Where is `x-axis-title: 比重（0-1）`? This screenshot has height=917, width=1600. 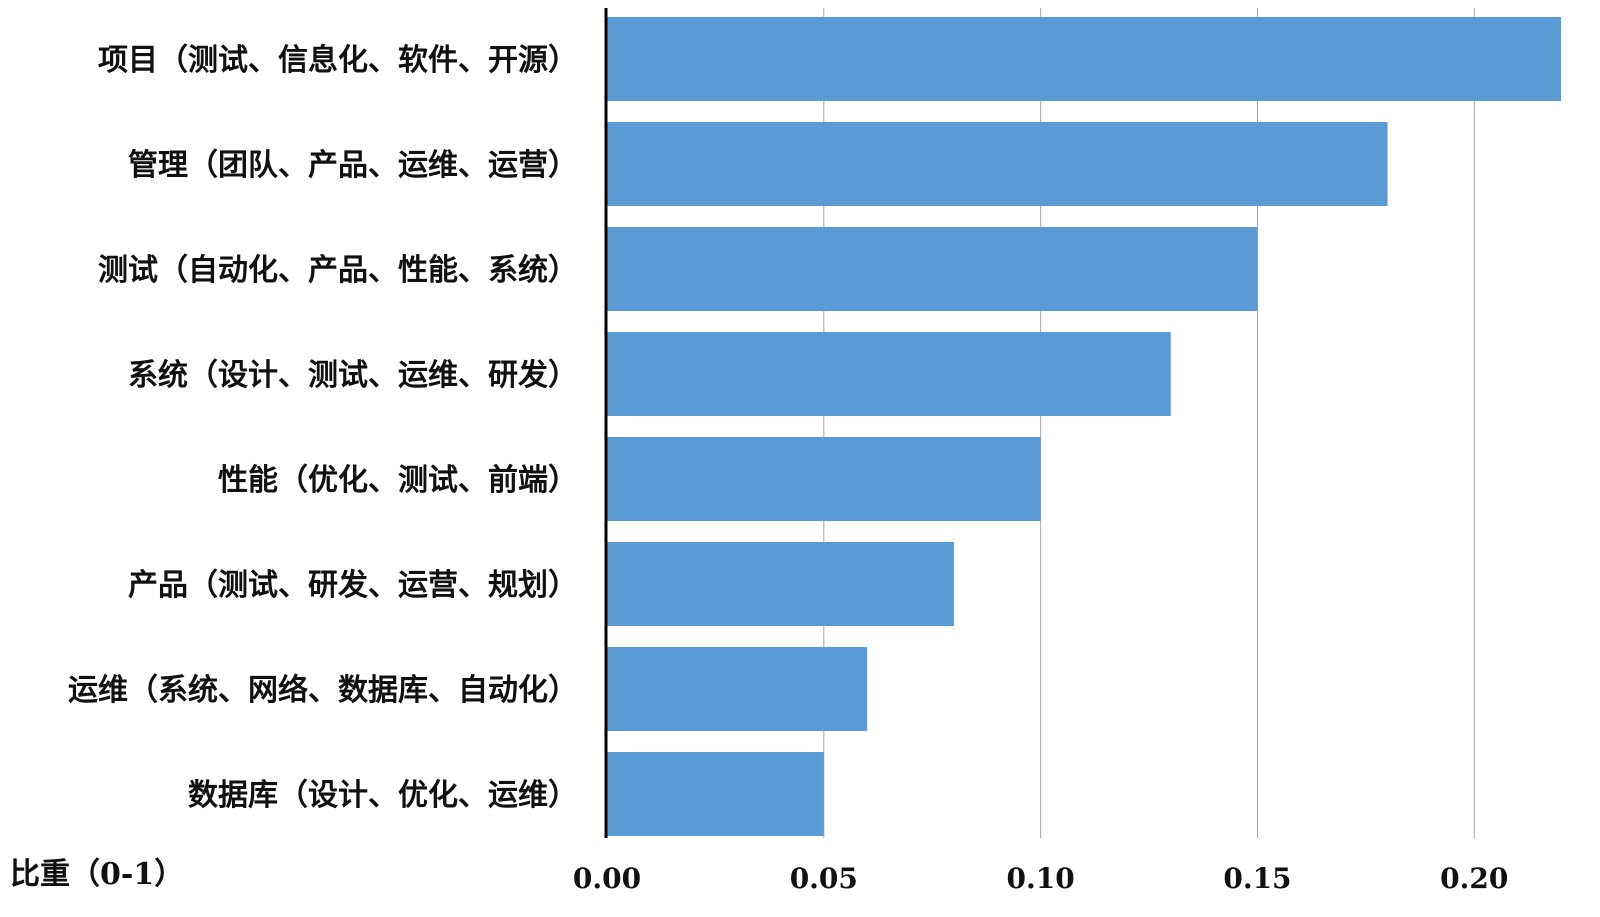 x-axis-title: 比重（0-1） is located at coordinates (97, 874).